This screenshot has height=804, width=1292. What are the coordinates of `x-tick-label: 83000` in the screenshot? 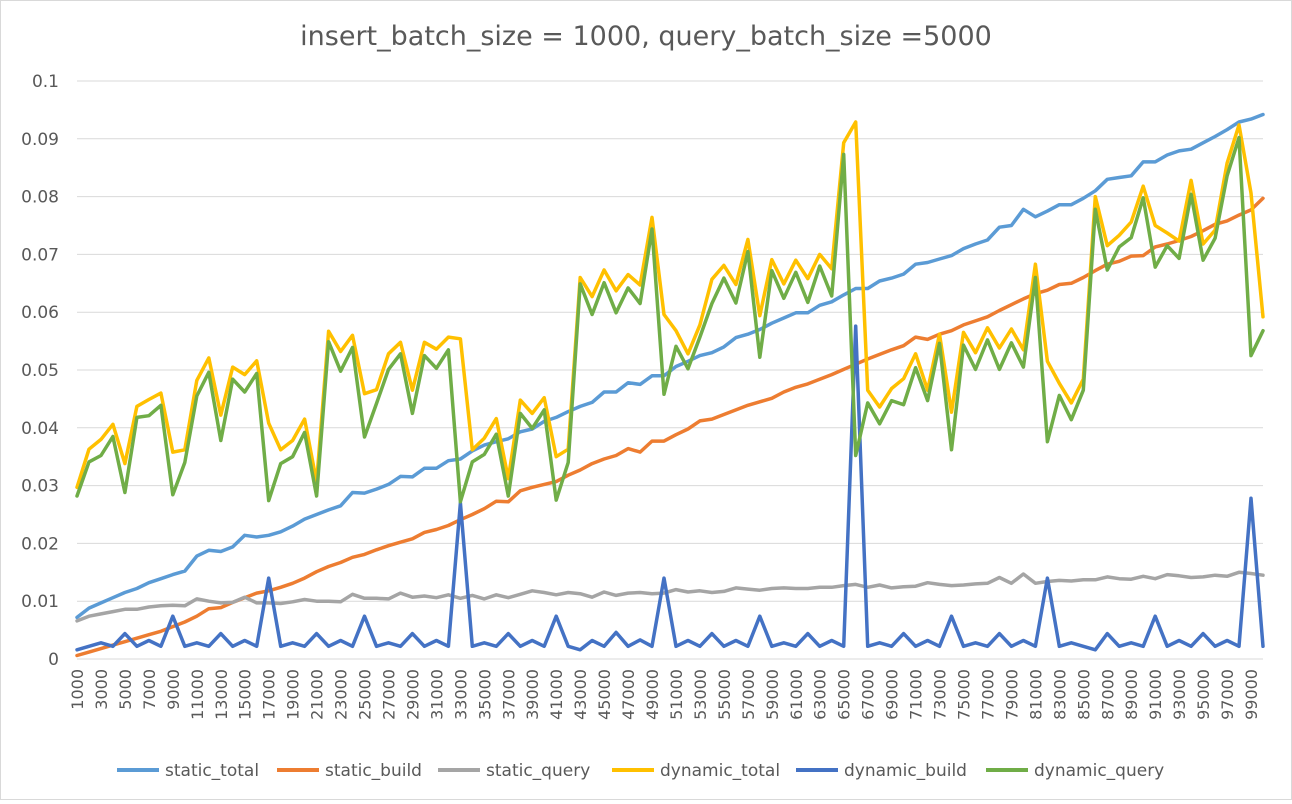 It's located at (1059, 694).